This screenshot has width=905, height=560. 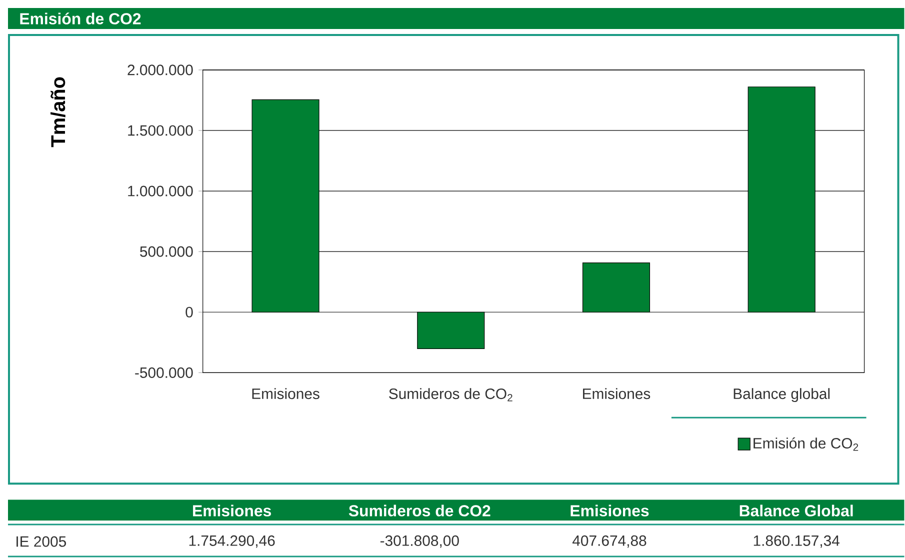 I want to click on y-tick-label: 0, so click(x=189, y=312).